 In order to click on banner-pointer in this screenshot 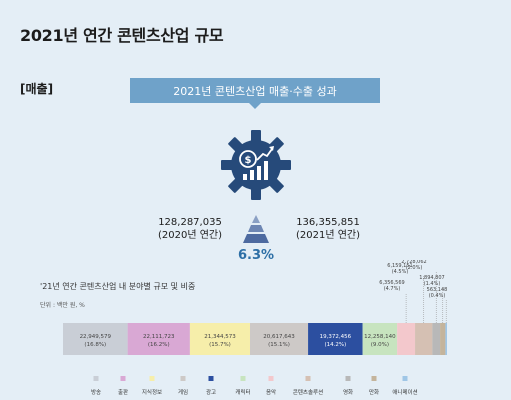, I will do `click(255, 106)`.